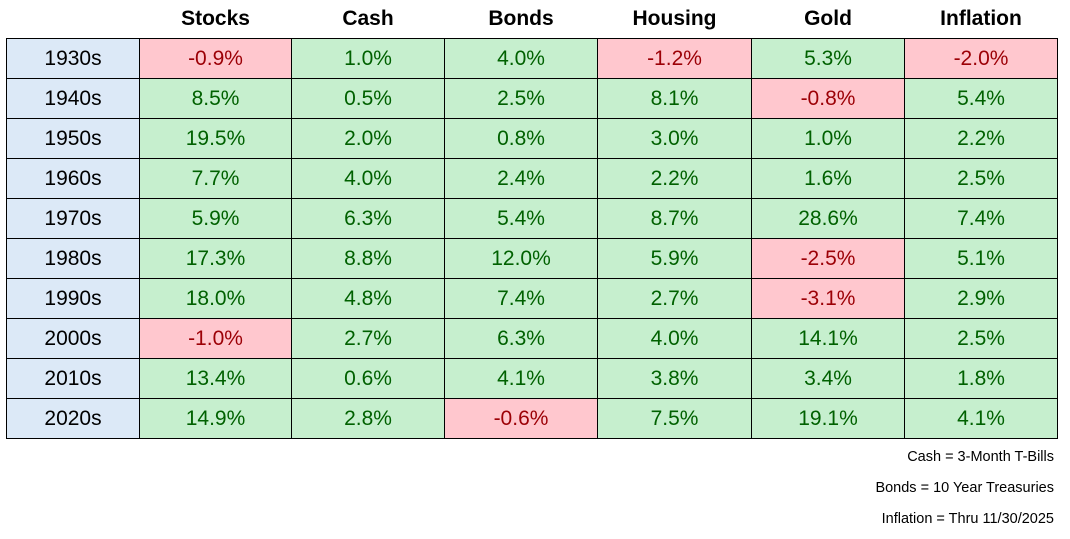 This screenshot has width=1070, height=539. What do you see at coordinates (368, 98) in the screenshot?
I see `value-cell: 0.5%` at bounding box center [368, 98].